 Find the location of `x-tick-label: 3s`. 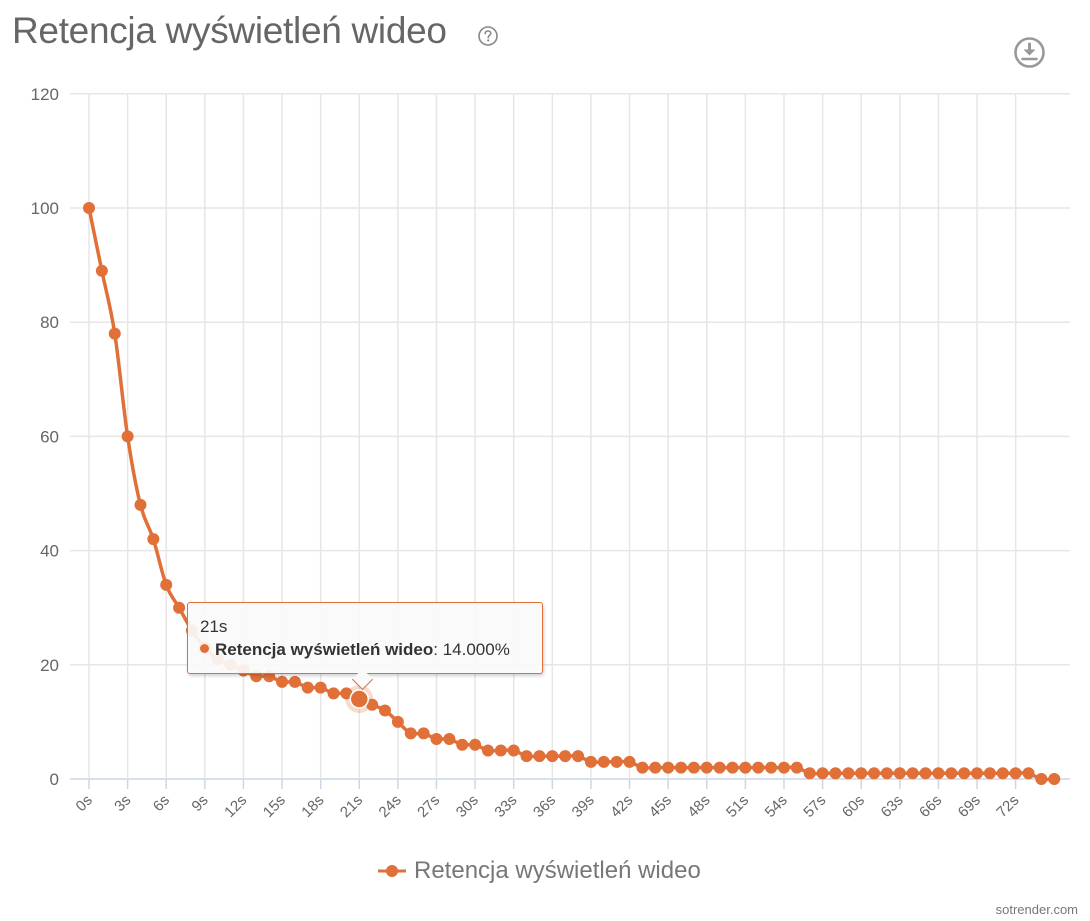

x-tick-label: 3s is located at coordinates (122, 803).